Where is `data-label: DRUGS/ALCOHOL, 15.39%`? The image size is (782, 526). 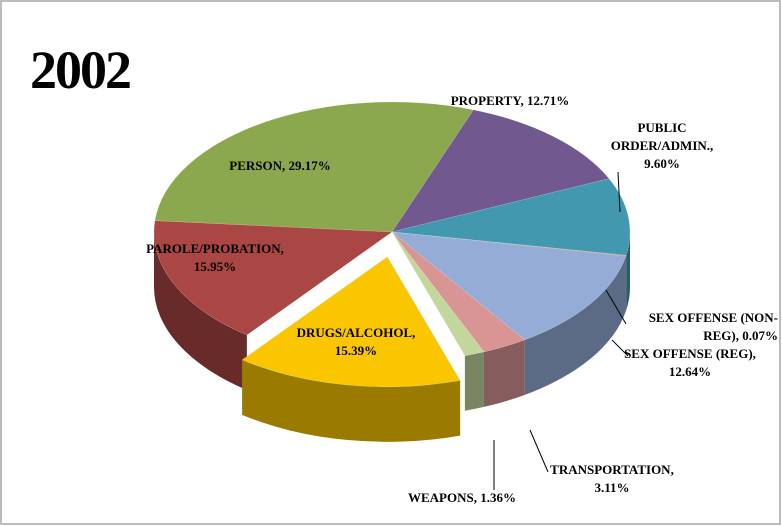
data-label: DRUGS/ALCOHOL, 15.39% is located at coordinates (356, 341).